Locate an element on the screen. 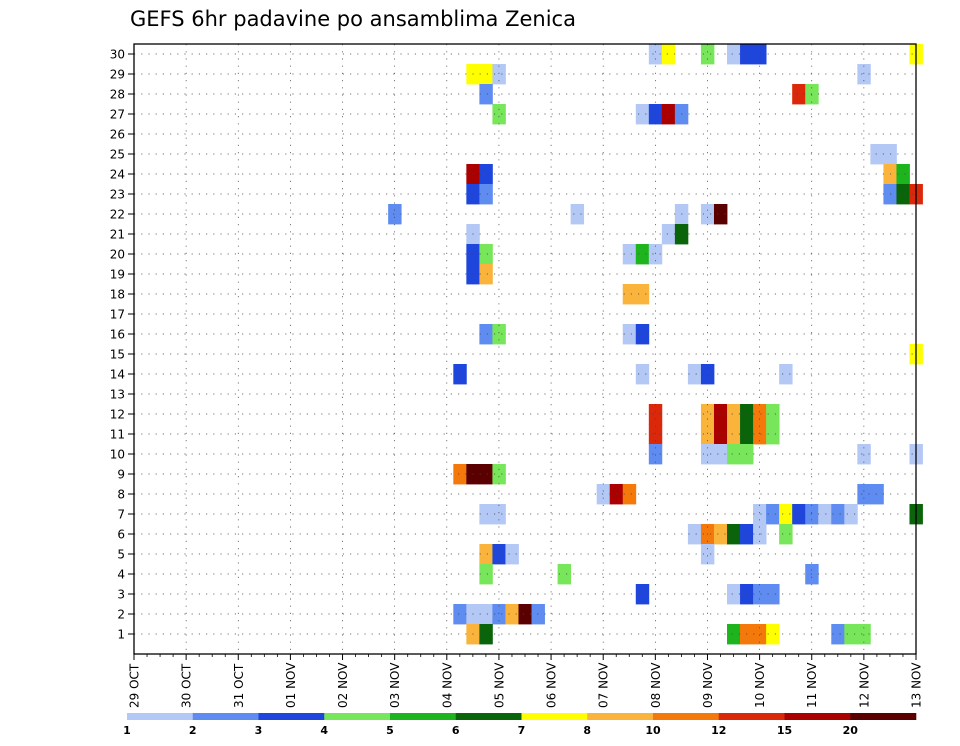 Image resolution: width=960 pixels, height=746 pixels. y-tick-label: 18 is located at coordinates (117, 295).